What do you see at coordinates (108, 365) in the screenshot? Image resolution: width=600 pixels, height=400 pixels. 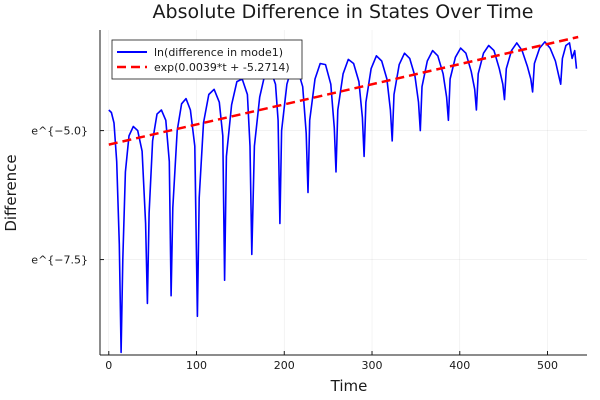 I see `x-tick-label-0: 0` at bounding box center [108, 365].